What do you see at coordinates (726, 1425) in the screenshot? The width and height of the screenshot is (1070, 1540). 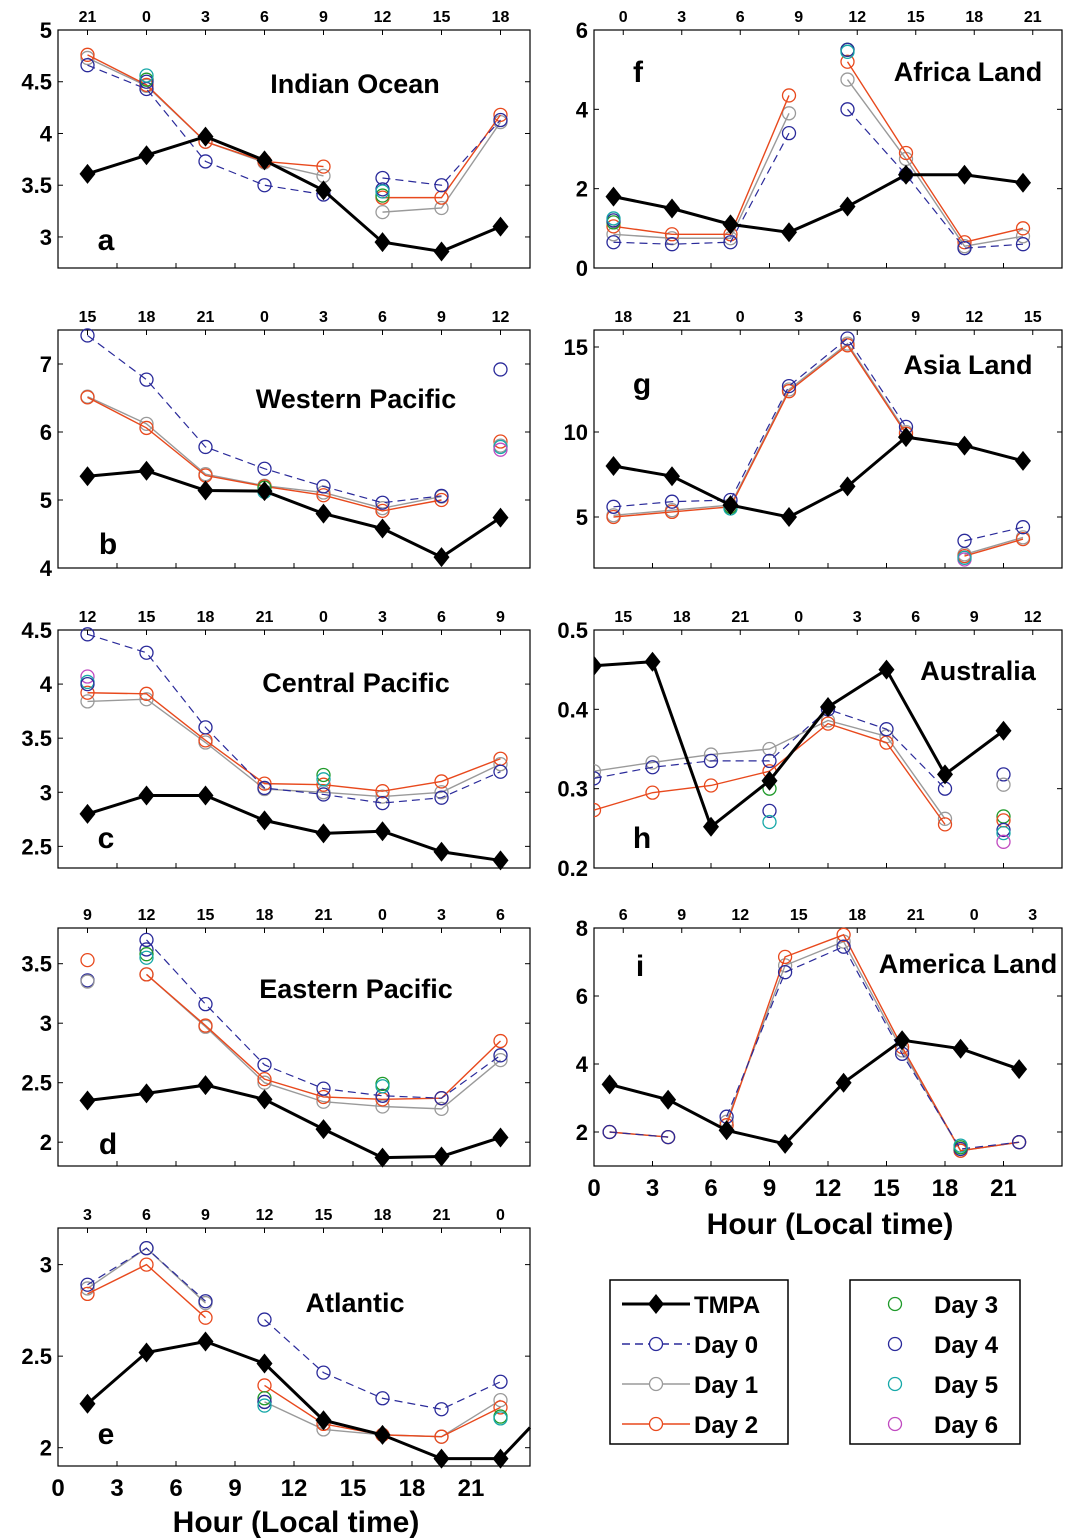 I see `legend-label: Day 2` at bounding box center [726, 1425].